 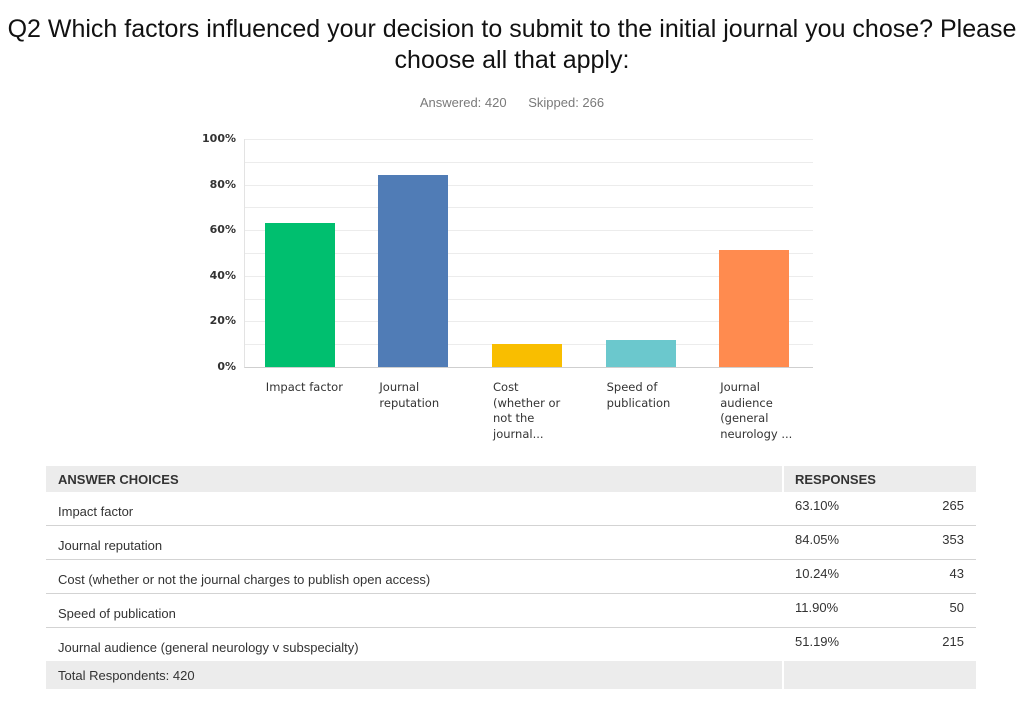 What do you see at coordinates (511, 479) in the screenshot?
I see `table-header: ANSWER CHOICES RESPONSES` at bounding box center [511, 479].